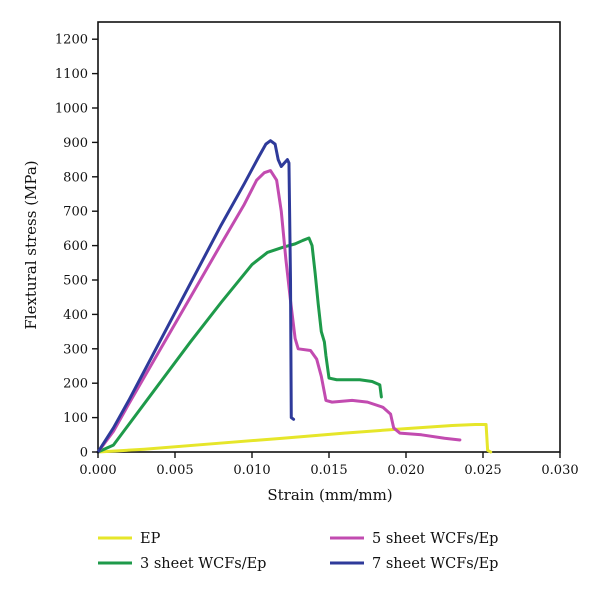  Describe the element at coordinates (75, 418) in the screenshot. I see `y-tick-label: 100` at that location.